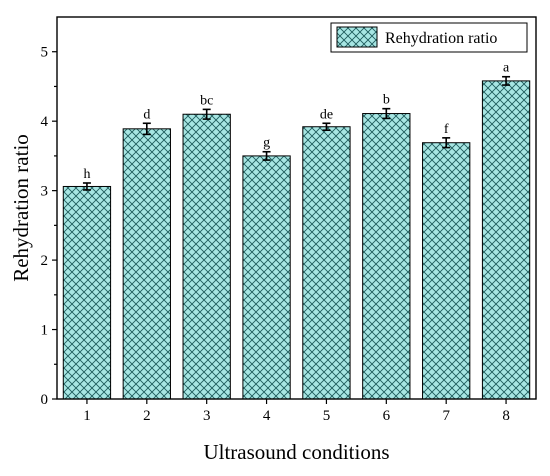  What do you see at coordinates (506, 416) in the screenshot?
I see `x-tick-label-8: 8` at bounding box center [506, 416].